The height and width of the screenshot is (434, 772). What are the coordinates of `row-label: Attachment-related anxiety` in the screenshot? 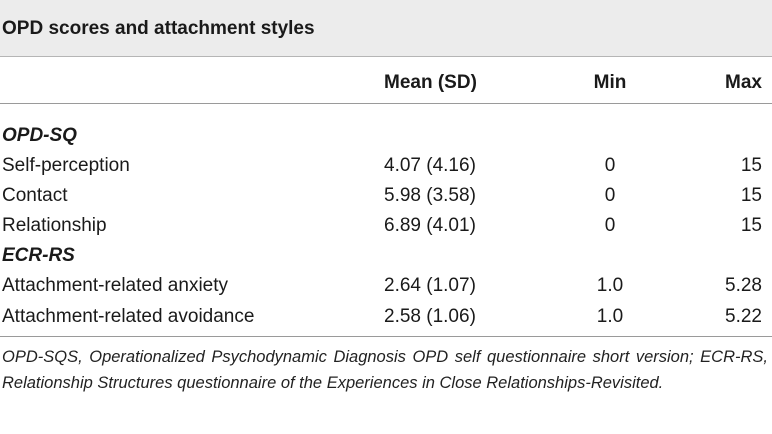 It's located at (115, 285).